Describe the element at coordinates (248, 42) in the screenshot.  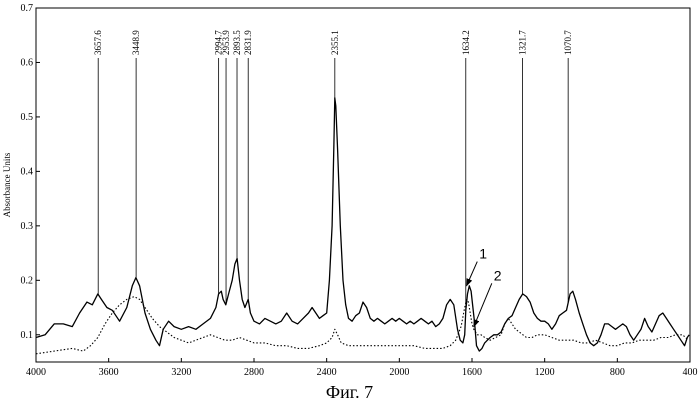
I see `peak-label: 2831.9` at that location.